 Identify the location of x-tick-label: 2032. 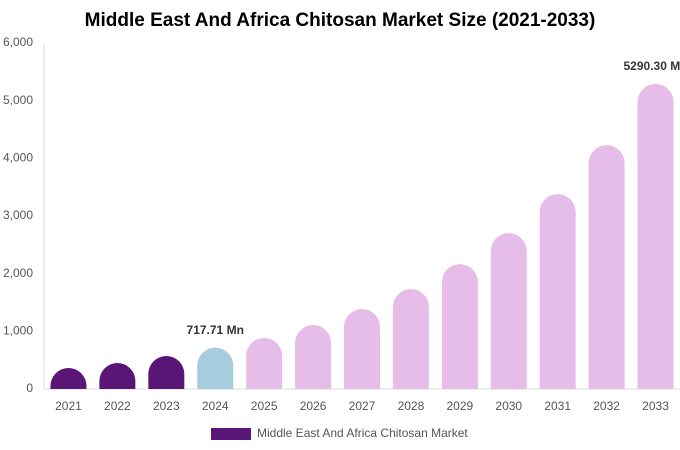
(606, 406).